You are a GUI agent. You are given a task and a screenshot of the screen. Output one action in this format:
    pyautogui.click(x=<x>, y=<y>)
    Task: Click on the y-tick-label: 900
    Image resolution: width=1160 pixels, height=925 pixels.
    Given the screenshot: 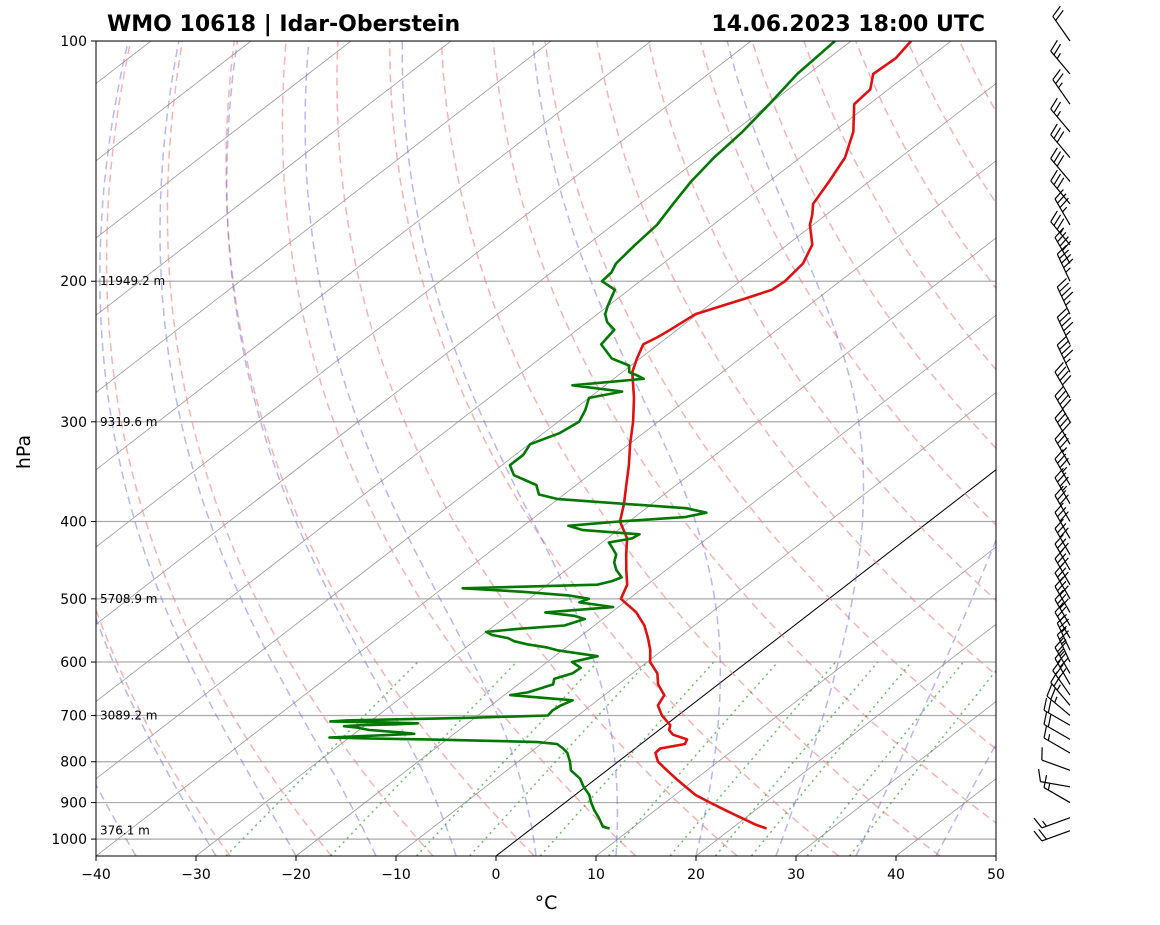 What is the action you would take?
    pyautogui.click(x=73, y=804)
    